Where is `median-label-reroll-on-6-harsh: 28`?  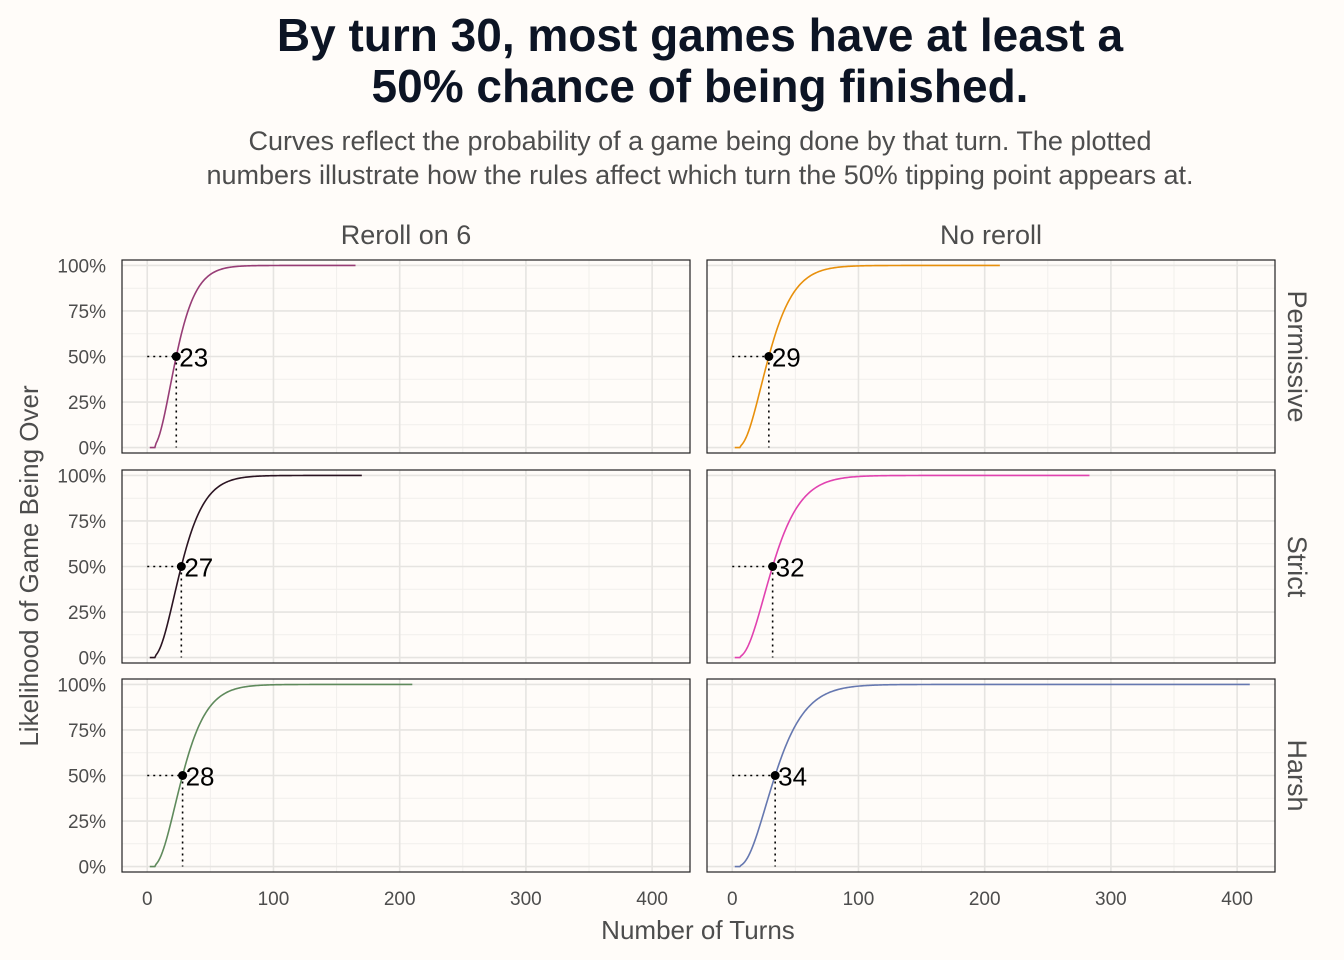
median-label-reroll-on-6-harsh: 28 is located at coordinates (200, 777).